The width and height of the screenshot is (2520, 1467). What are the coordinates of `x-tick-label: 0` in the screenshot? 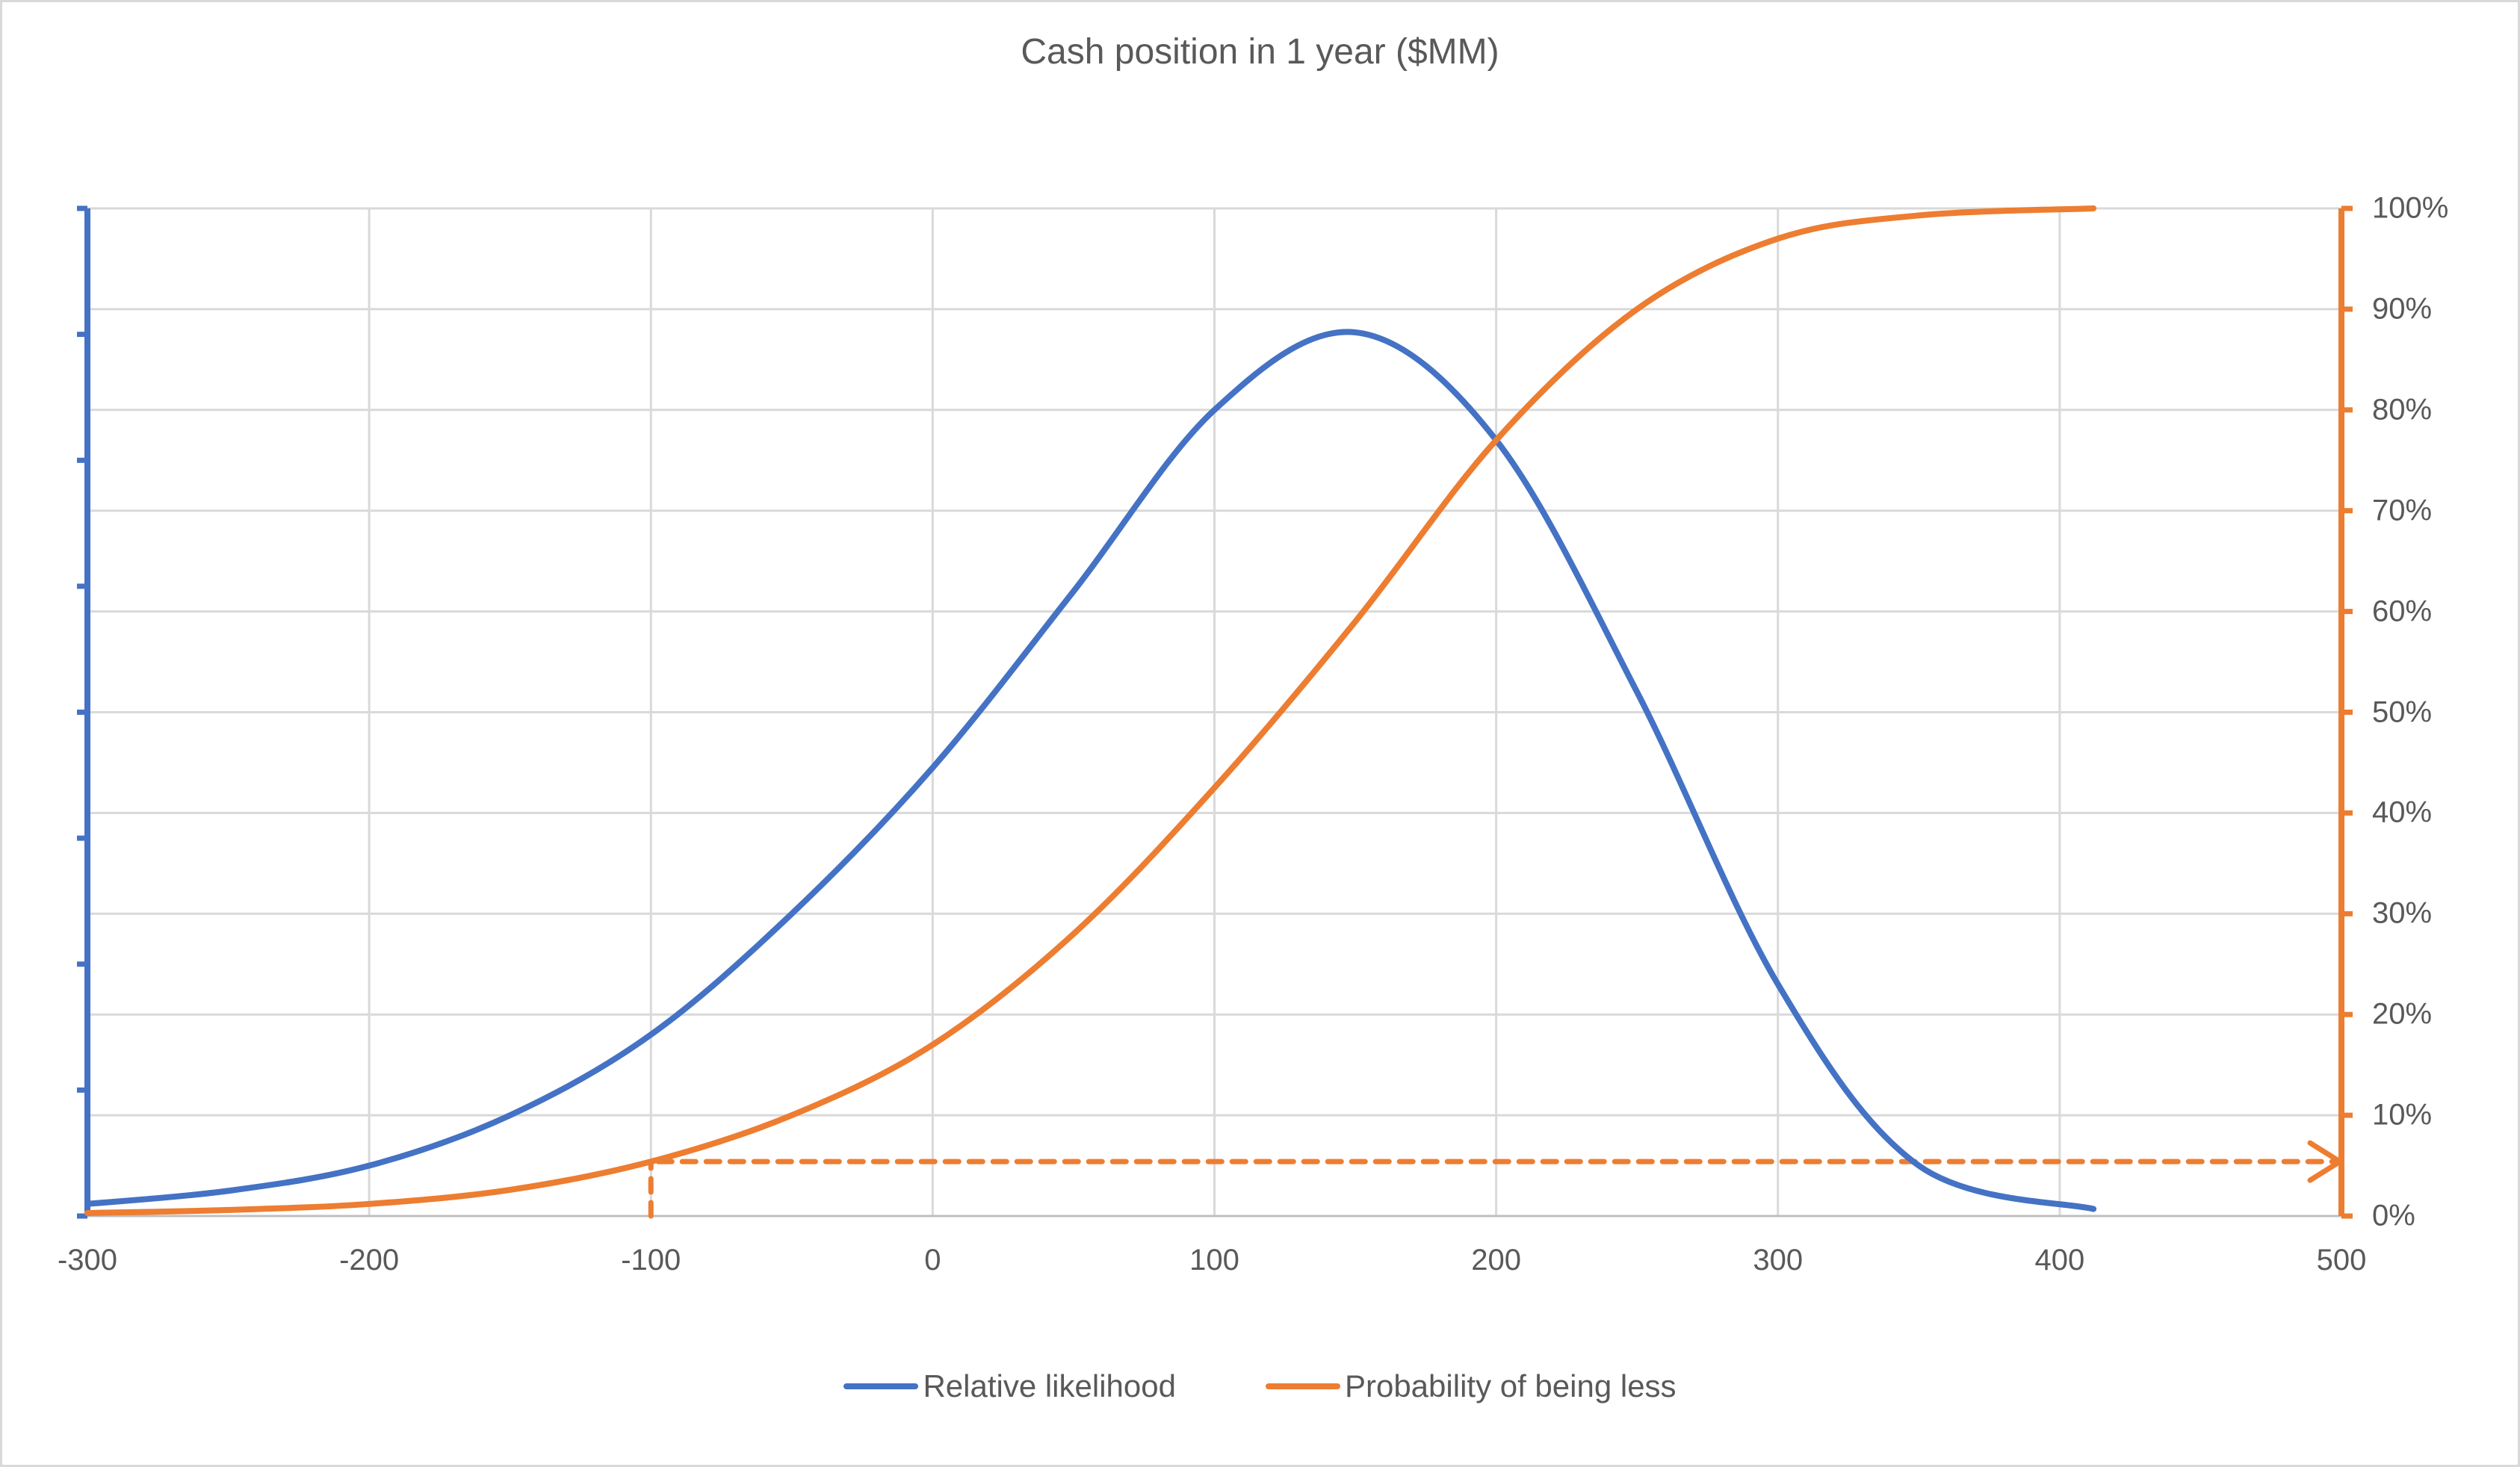 It's located at (932, 1260).